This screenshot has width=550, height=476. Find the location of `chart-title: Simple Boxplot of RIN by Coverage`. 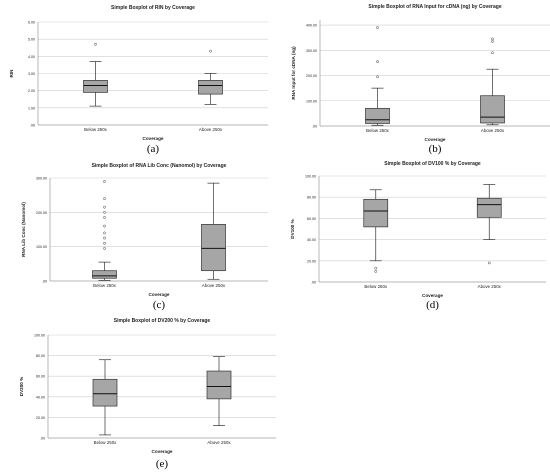

chart-title: Simple Boxplot of RIN by Coverage is located at coordinates (153, 8).